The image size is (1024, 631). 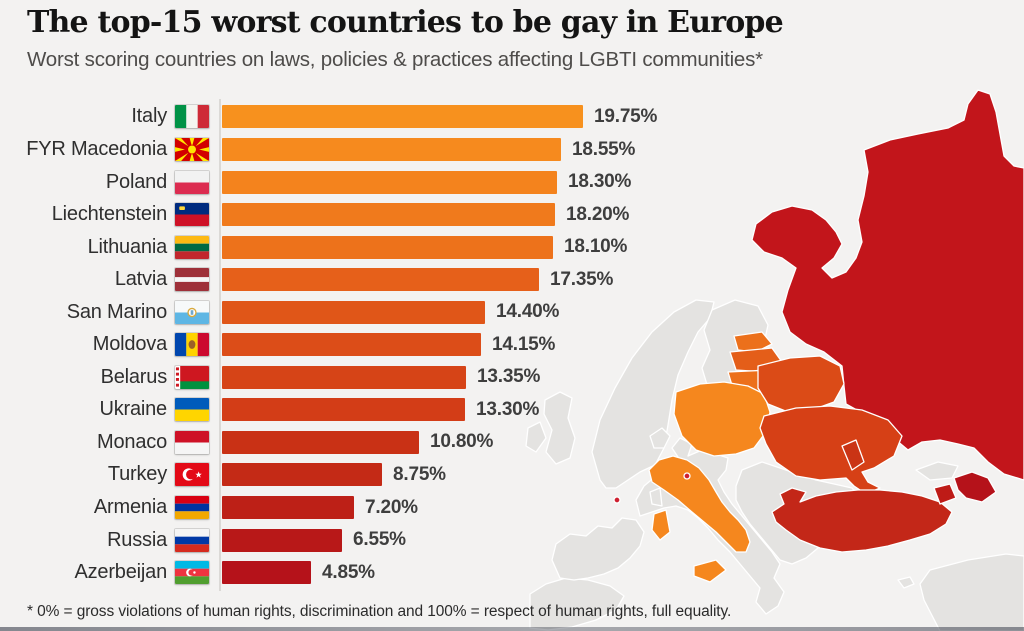 I want to click on chart-row: Armenia 7.20%, so click(x=328, y=507).